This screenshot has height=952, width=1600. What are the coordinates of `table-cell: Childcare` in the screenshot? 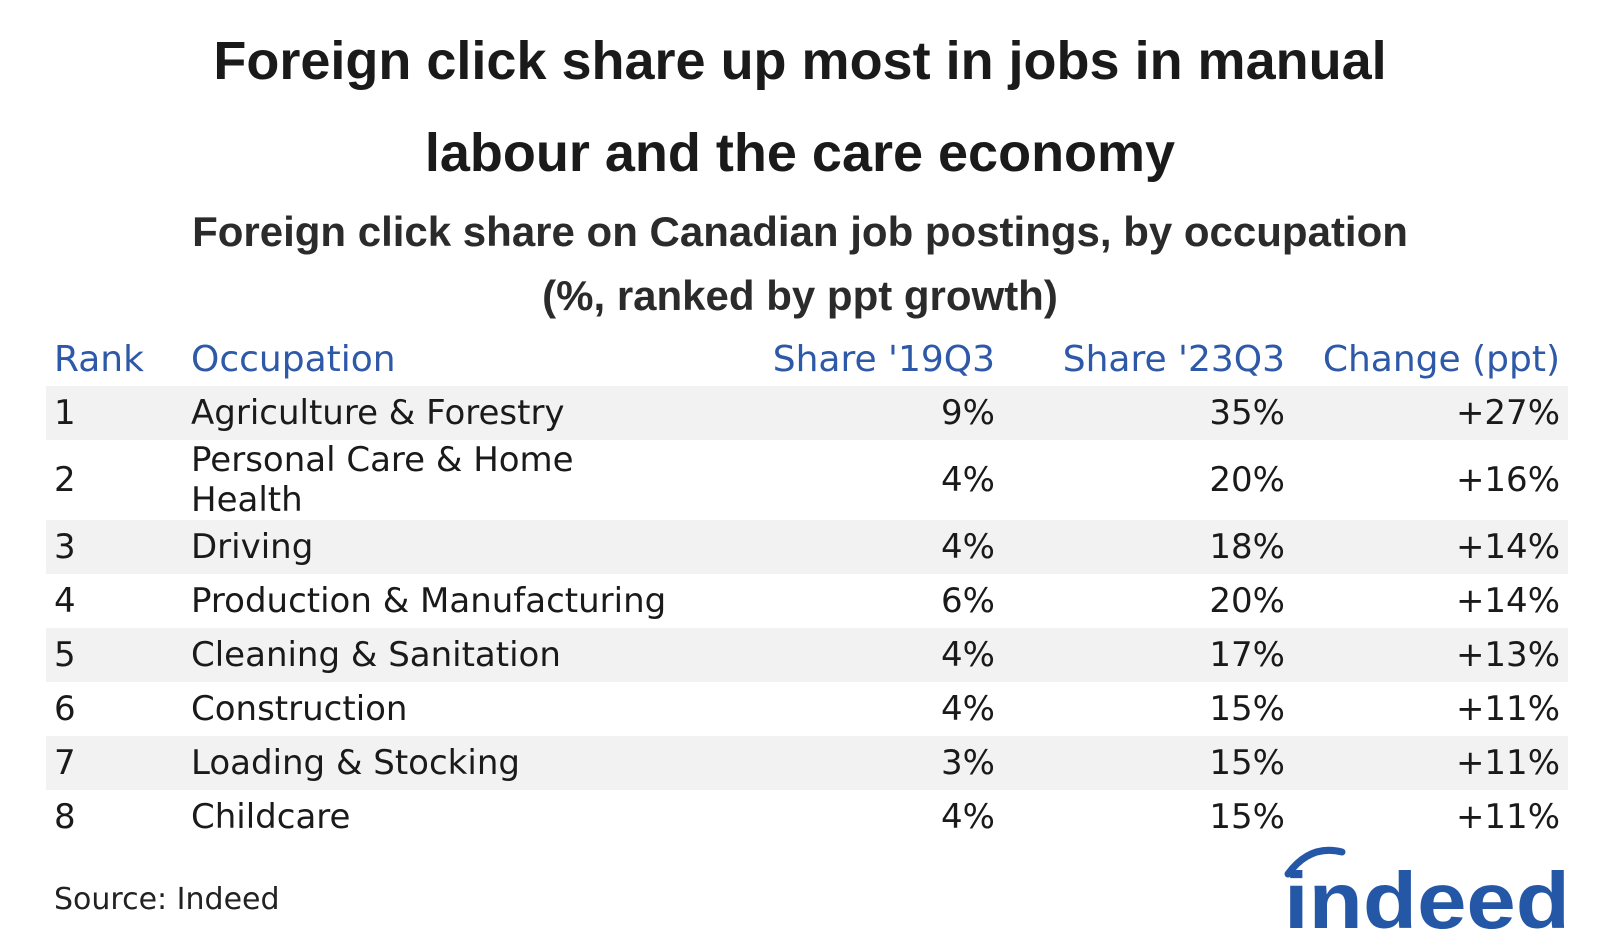 It's located at (271, 817).